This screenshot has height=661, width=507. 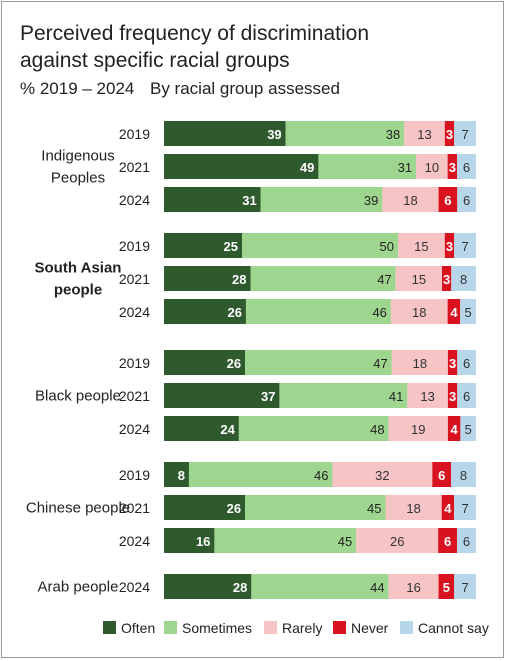 What do you see at coordinates (217, 628) in the screenshot?
I see `legend-label-sometimes: Sometimes` at bounding box center [217, 628].